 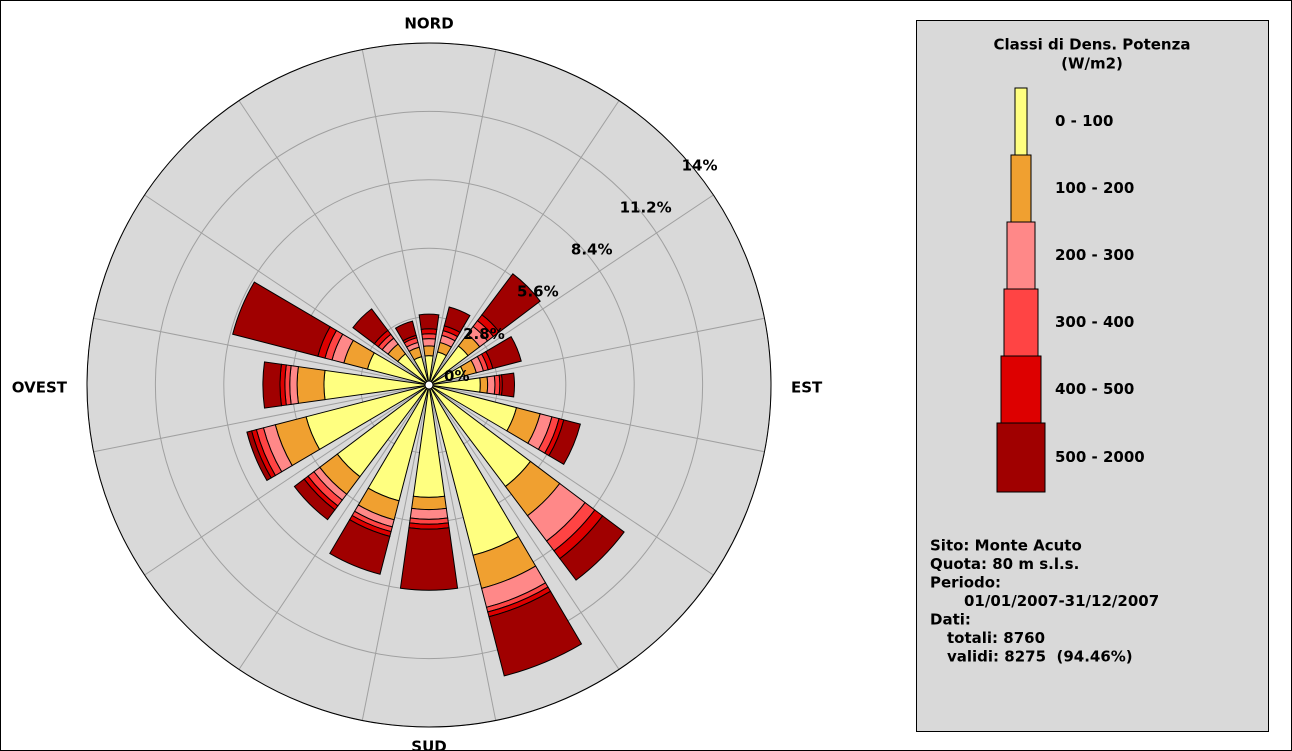 What do you see at coordinates (1084, 121) in the screenshot?
I see `legend-label: 0 - 100` at bounding box center [1084, 121].